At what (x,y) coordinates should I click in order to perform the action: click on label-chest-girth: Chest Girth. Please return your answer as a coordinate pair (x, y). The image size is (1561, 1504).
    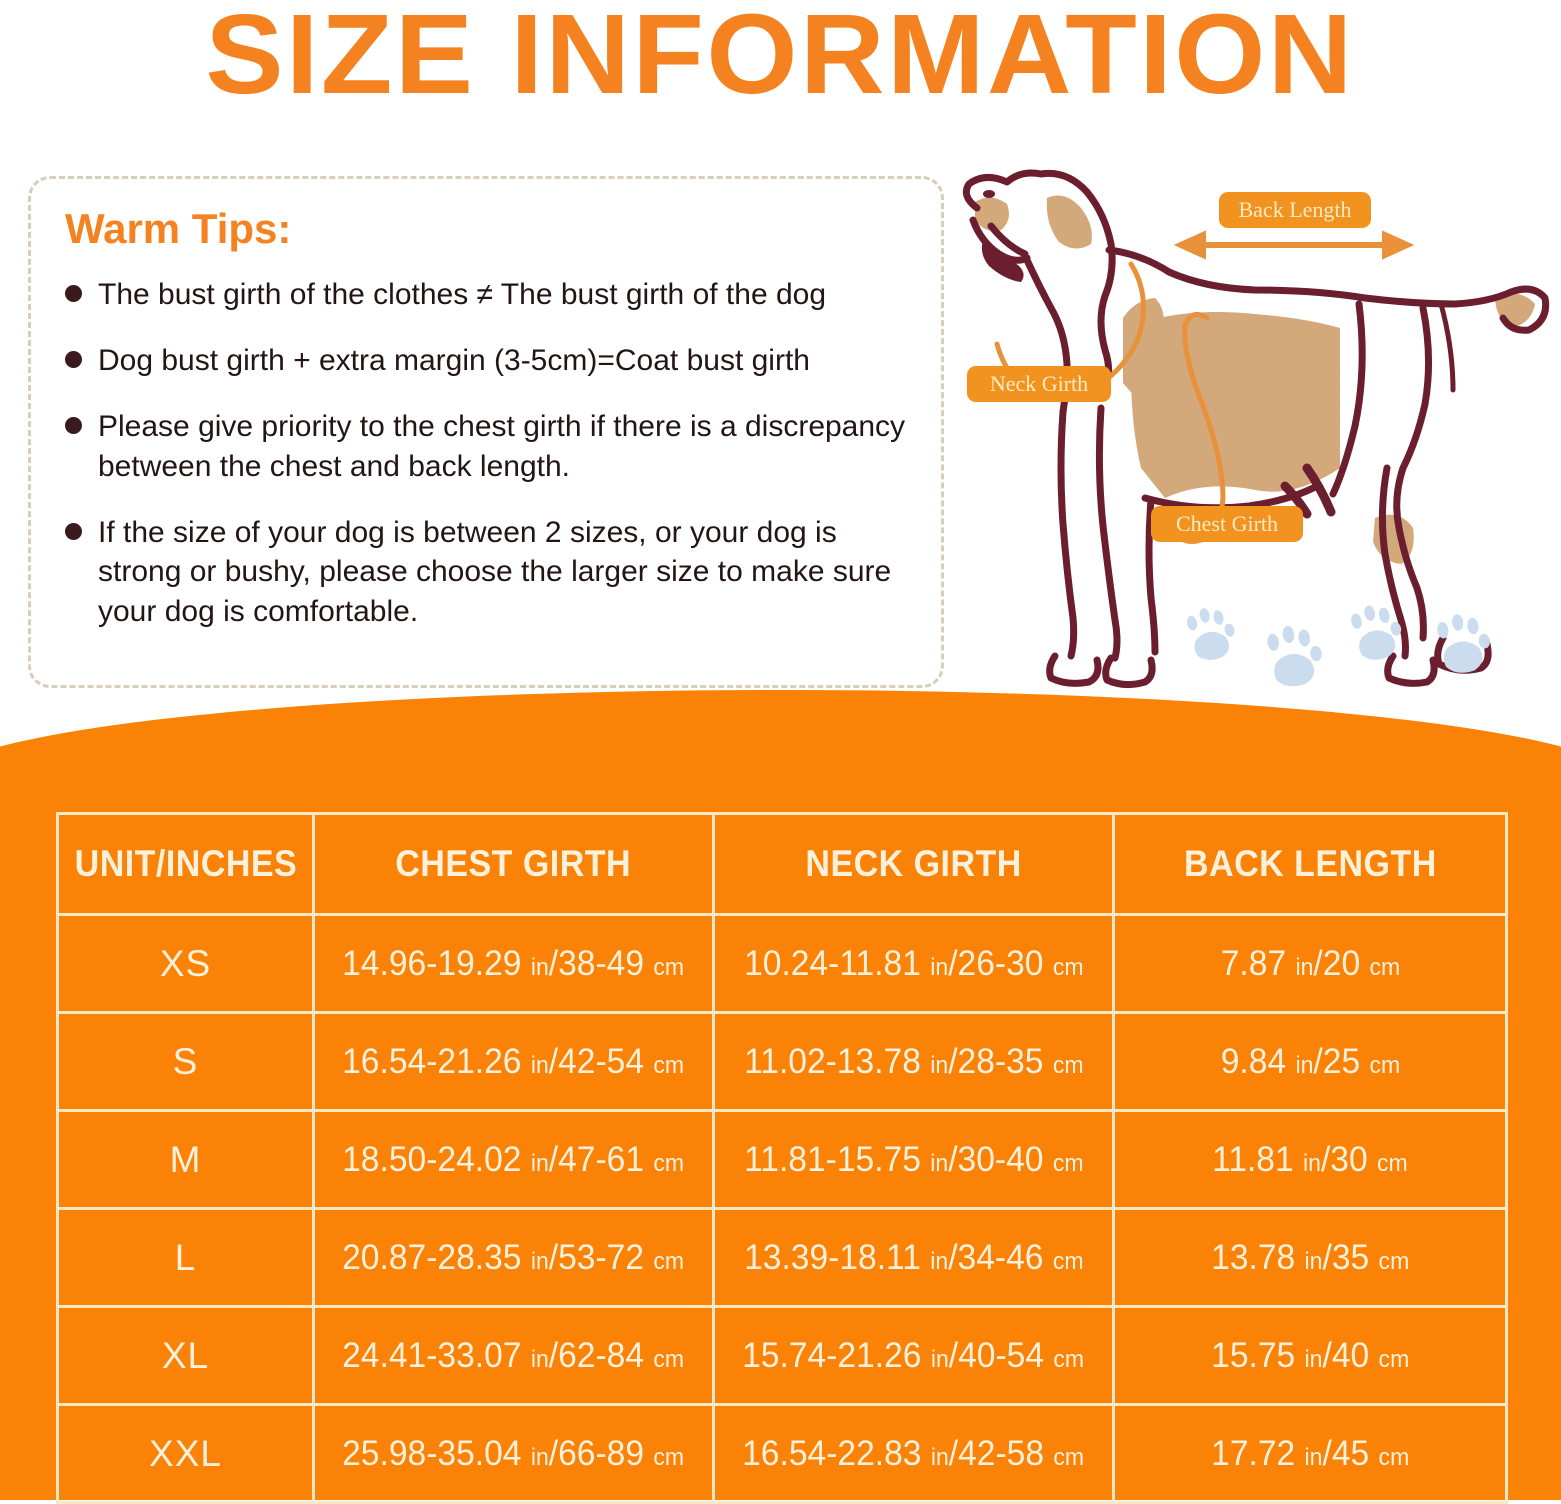
    Looking at the image, I should click on (1227, 524).